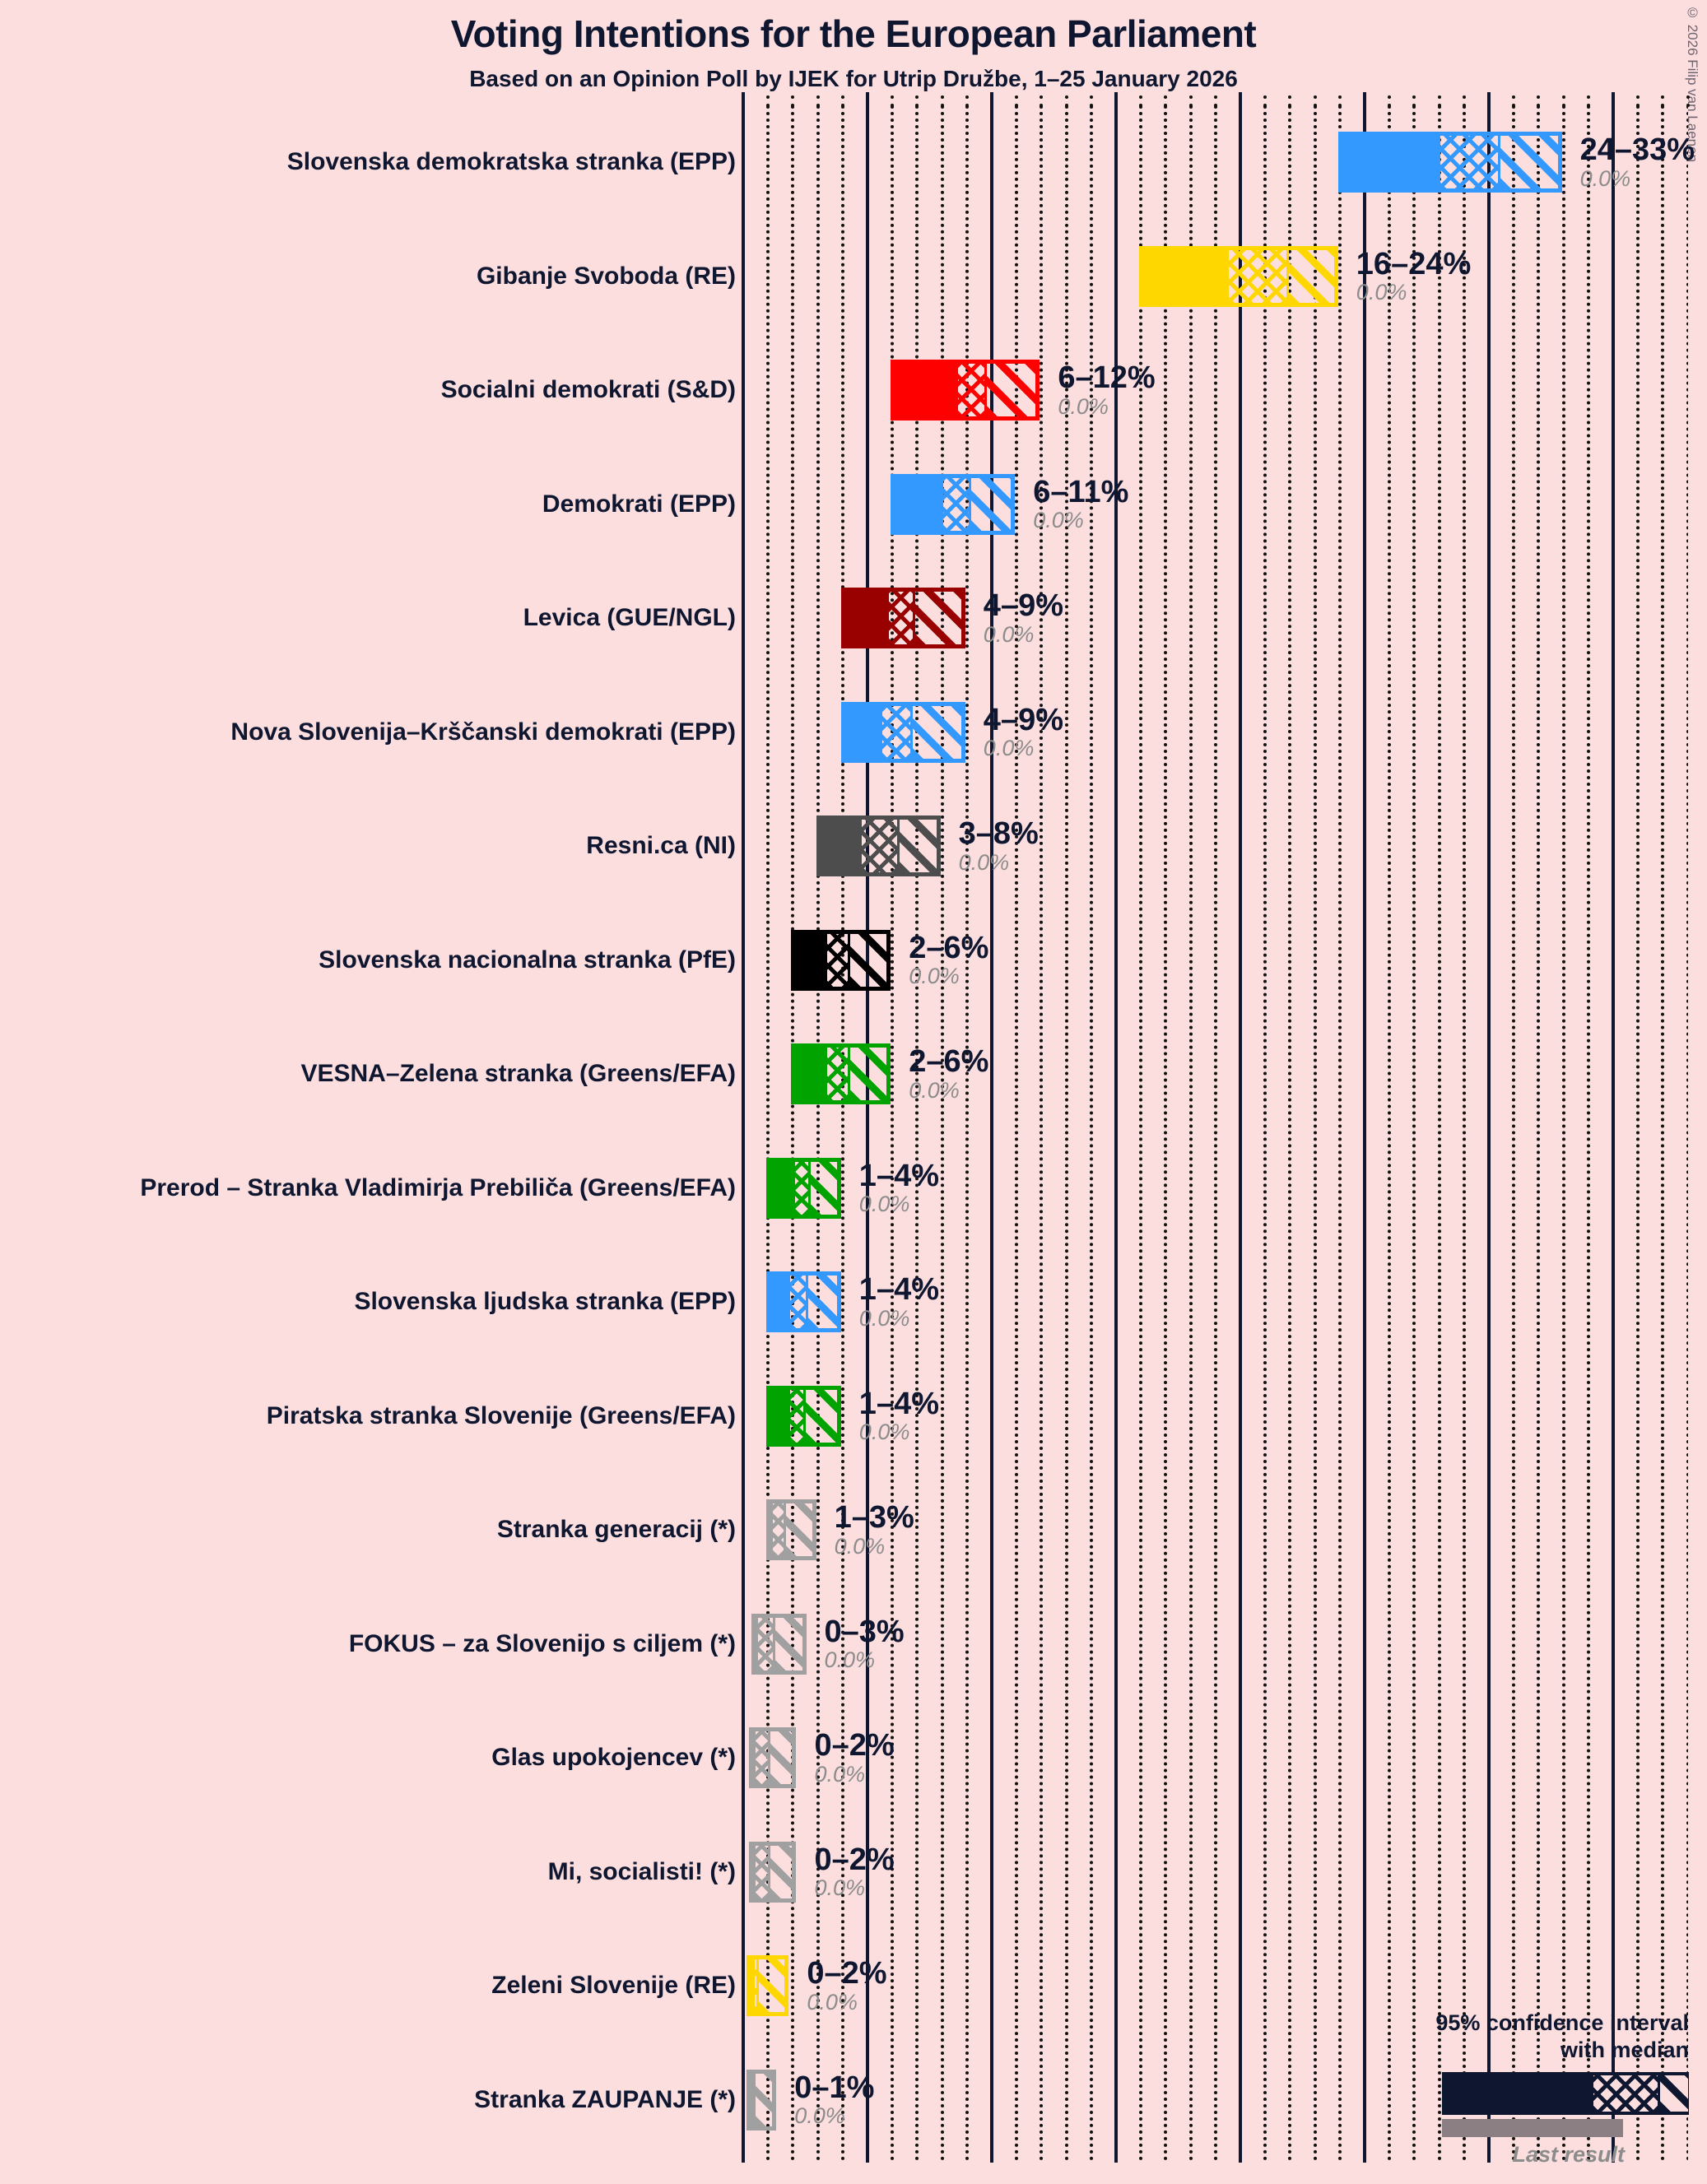 Image resolution: width=1707 pixels, height=2184 pixels. What do you see at coordinates (998, 846) in the screenshot?
I see `value-label-group: 3–8% 0.0%` at bounding box center [998, 846].